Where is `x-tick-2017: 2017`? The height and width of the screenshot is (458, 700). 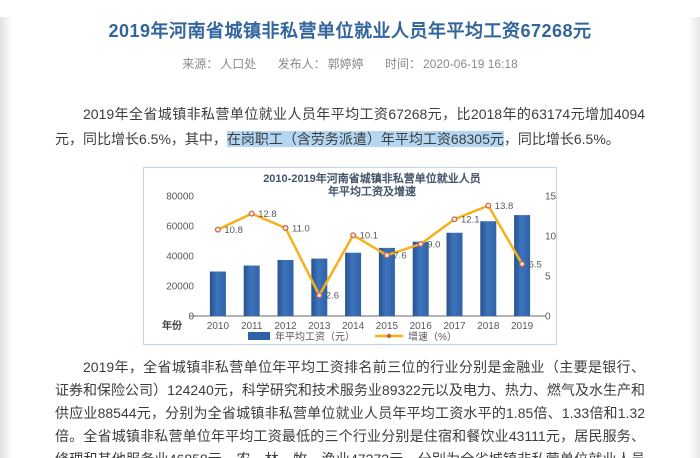
x-tick-2017: 2017 is located at coordinates (454, 326).